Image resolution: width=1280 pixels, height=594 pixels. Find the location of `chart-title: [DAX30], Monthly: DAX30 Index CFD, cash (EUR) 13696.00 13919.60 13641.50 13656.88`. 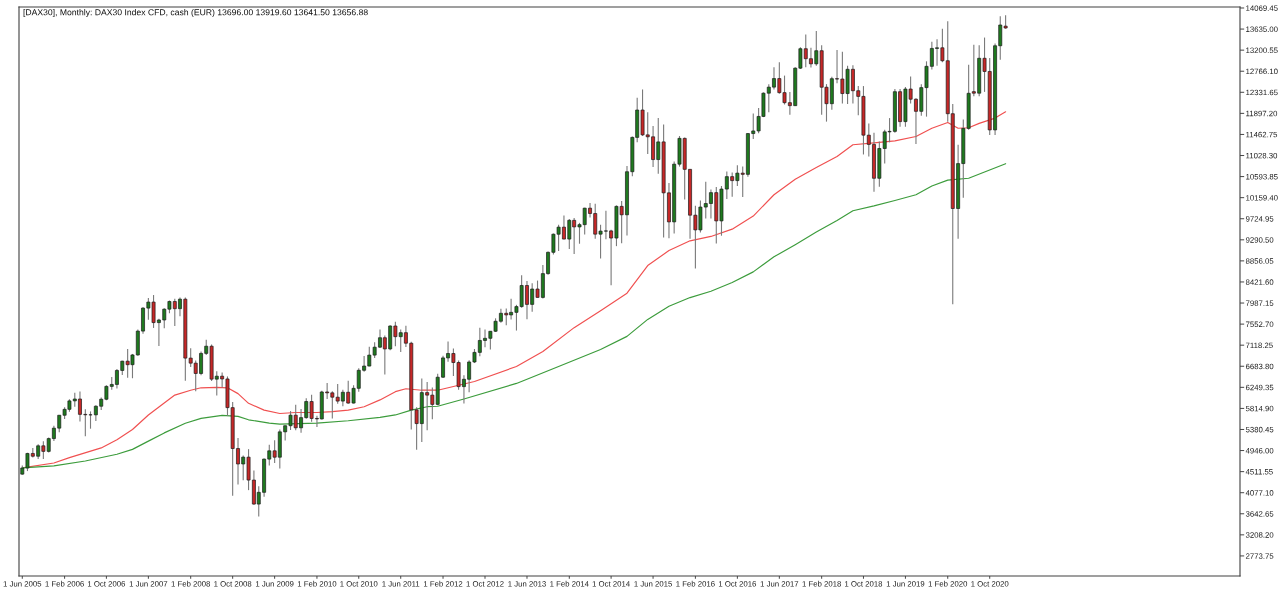

chart-title: [DAX30], Monthly: DAX30 Index CFD, cash (EUR) 13696.00 13919.60 13641.50 13656.88 is located at coordinates (195, 13).